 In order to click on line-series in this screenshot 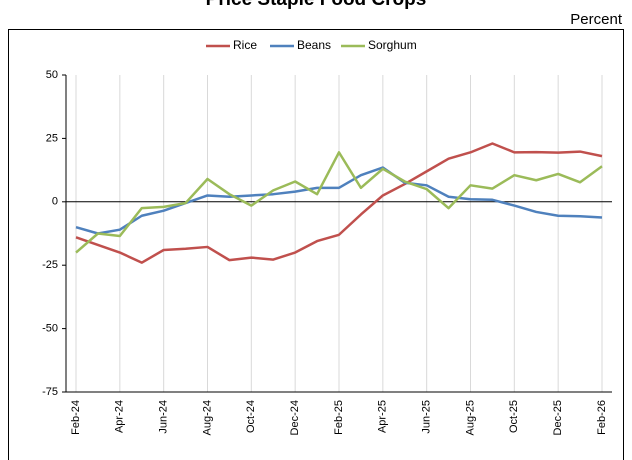, I will do `click(339, 200)`.